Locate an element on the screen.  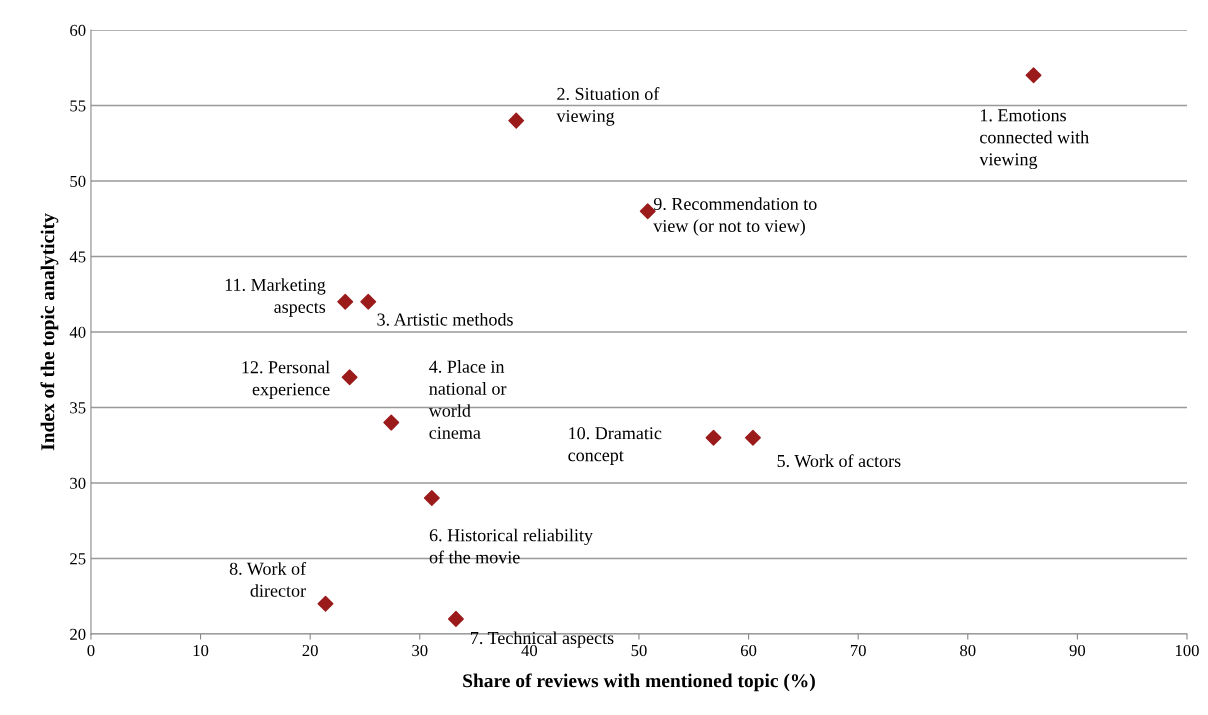
x-tick-label: 100 is located at coordinates (1187, 650).